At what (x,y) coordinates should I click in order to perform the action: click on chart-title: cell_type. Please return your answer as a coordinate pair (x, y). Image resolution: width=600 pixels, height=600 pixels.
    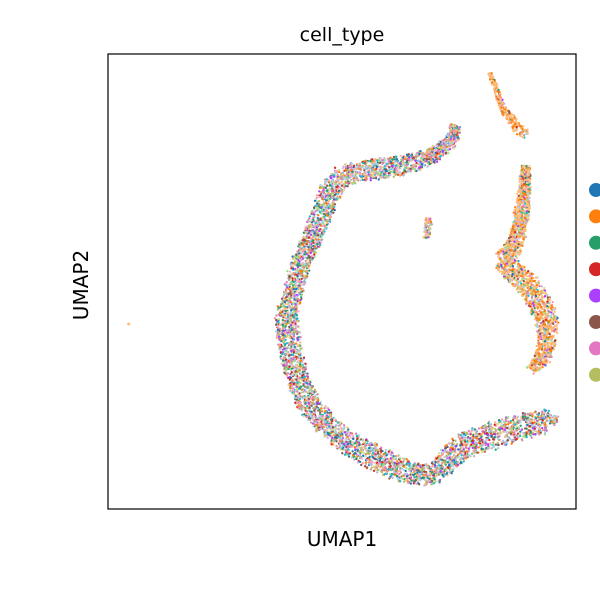
    Looking at the image, I should click on (342, 35).